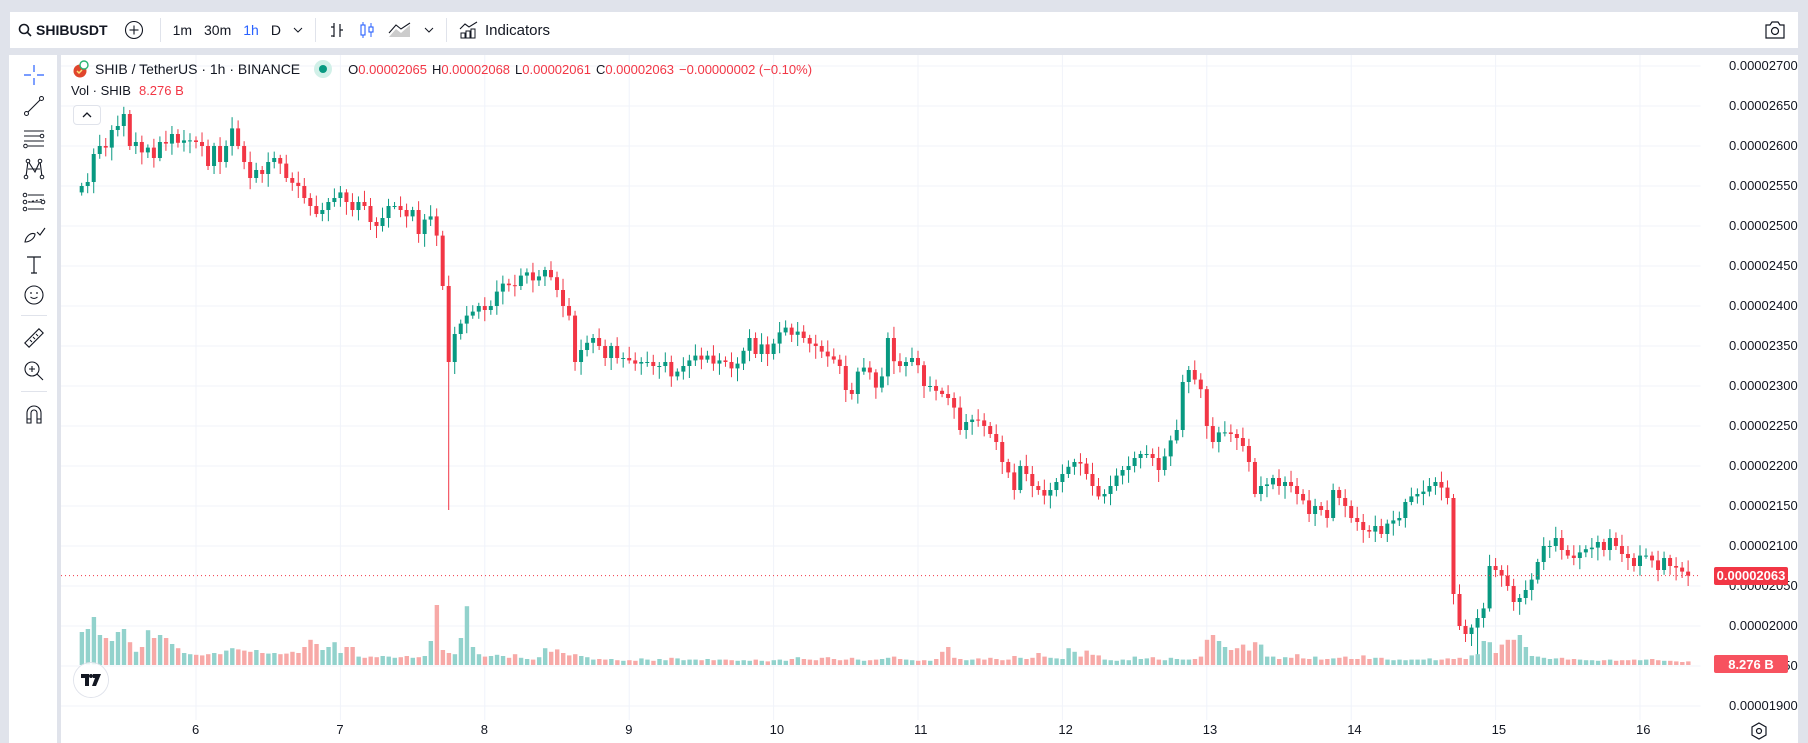  I want to click on price-axis-label: 0.00001900, so click(1763, 705).